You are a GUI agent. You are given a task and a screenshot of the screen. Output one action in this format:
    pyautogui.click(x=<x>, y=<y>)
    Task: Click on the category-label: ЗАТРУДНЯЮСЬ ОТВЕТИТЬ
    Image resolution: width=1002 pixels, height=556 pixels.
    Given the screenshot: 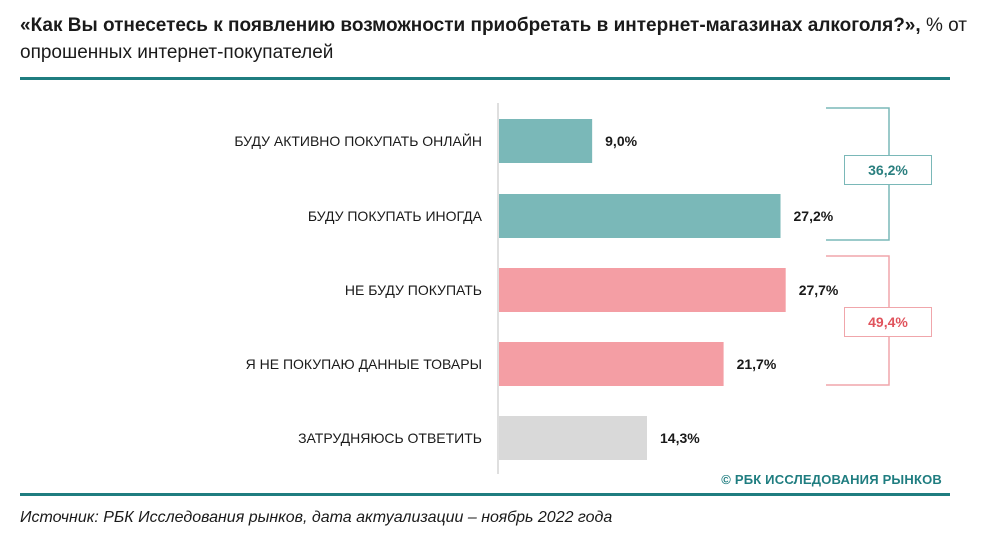 What is the action you would take?
    pyautogui.click(x=390, y=438)
    